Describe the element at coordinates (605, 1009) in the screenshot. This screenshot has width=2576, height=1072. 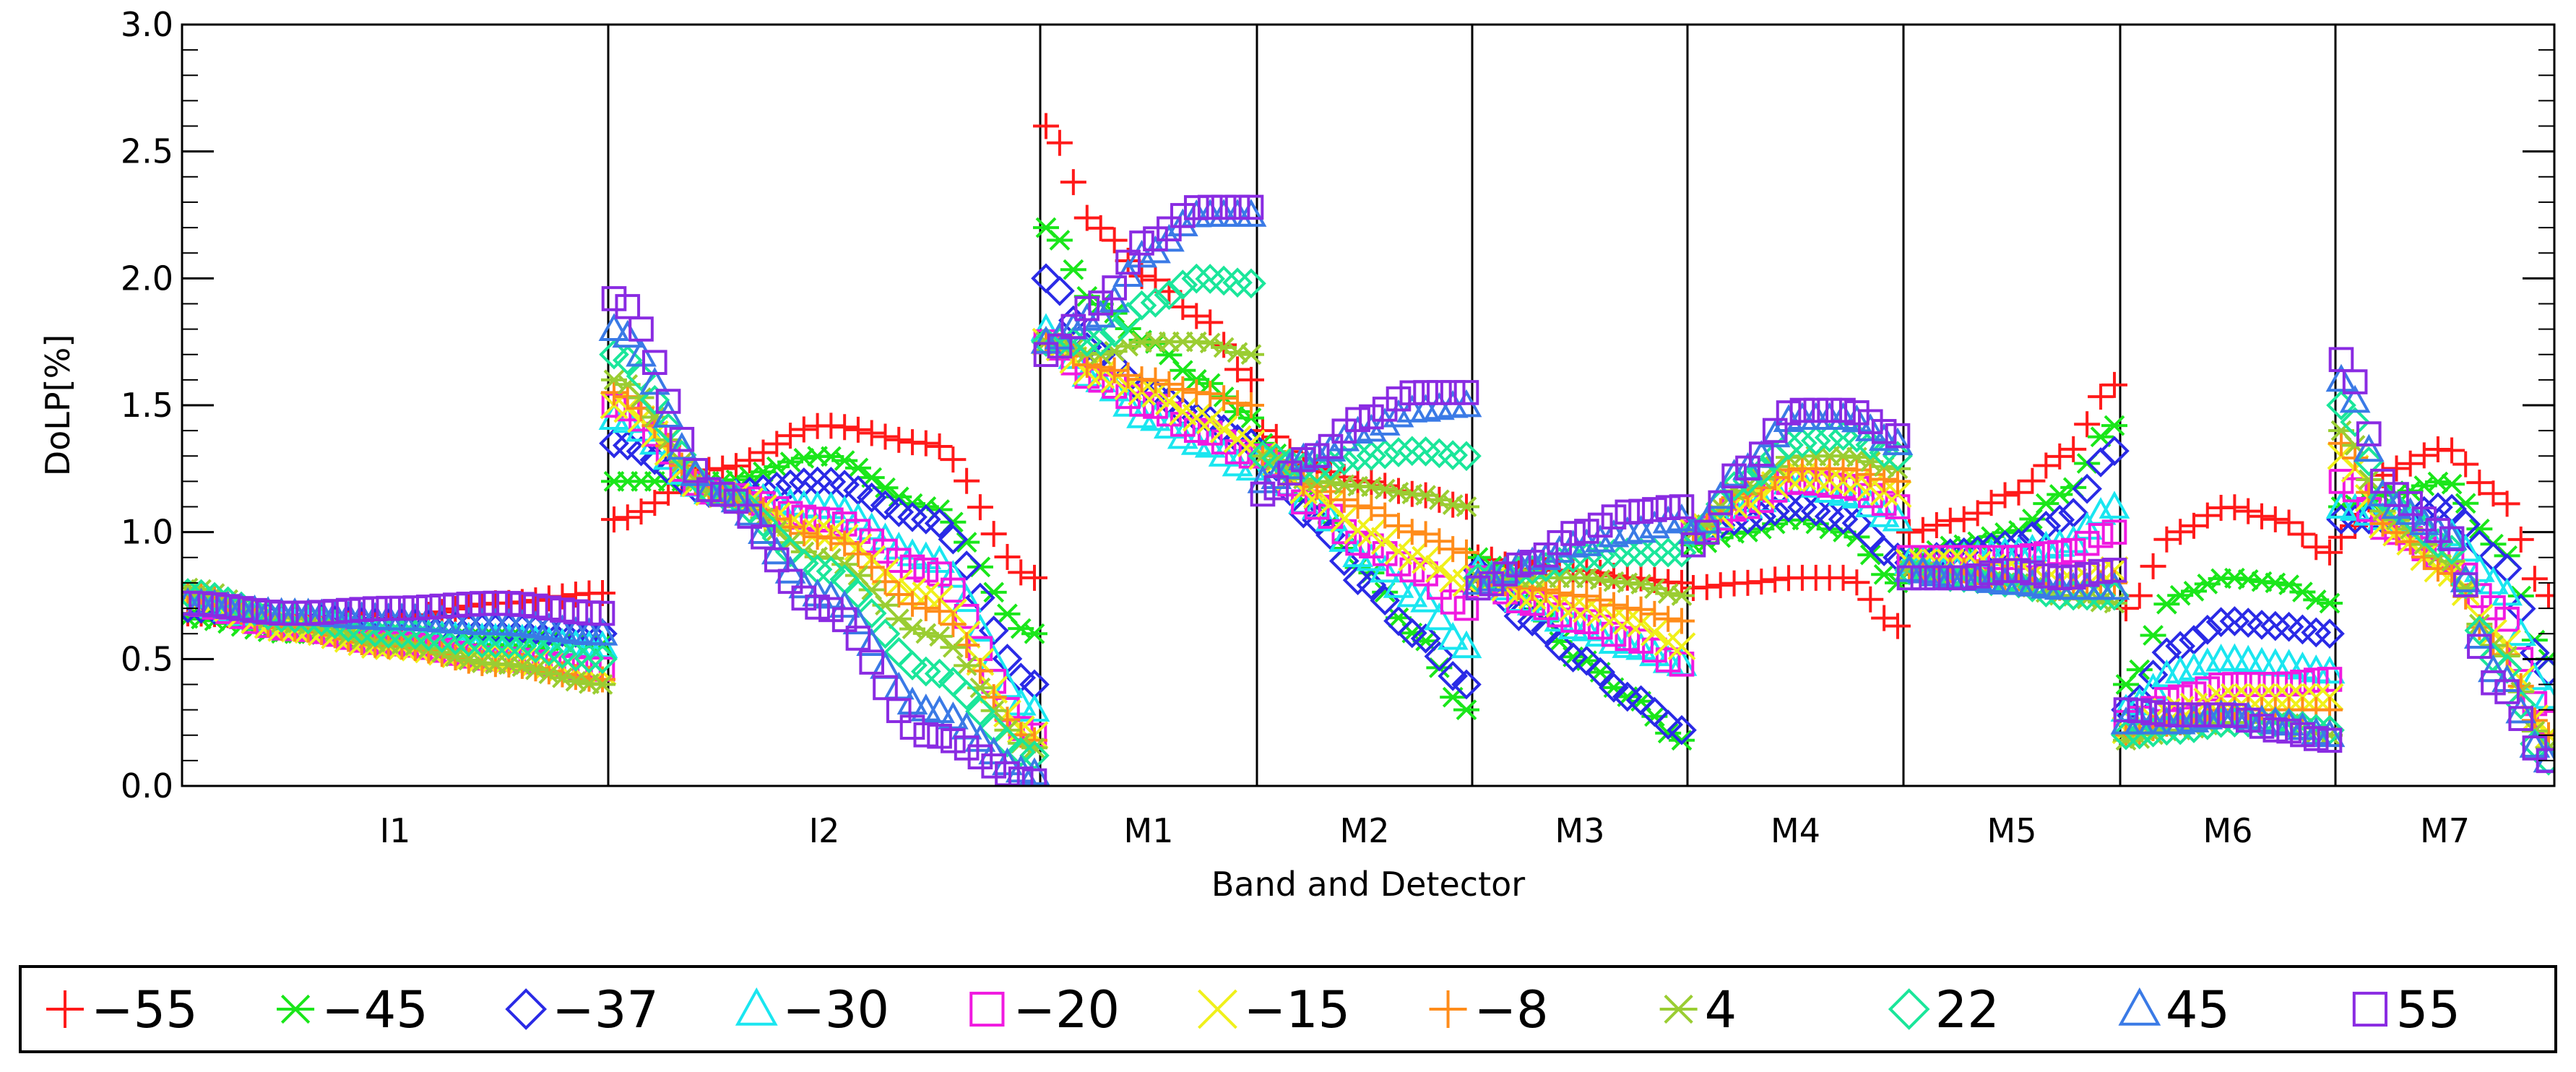
I see `legend-label: −37` at that location.